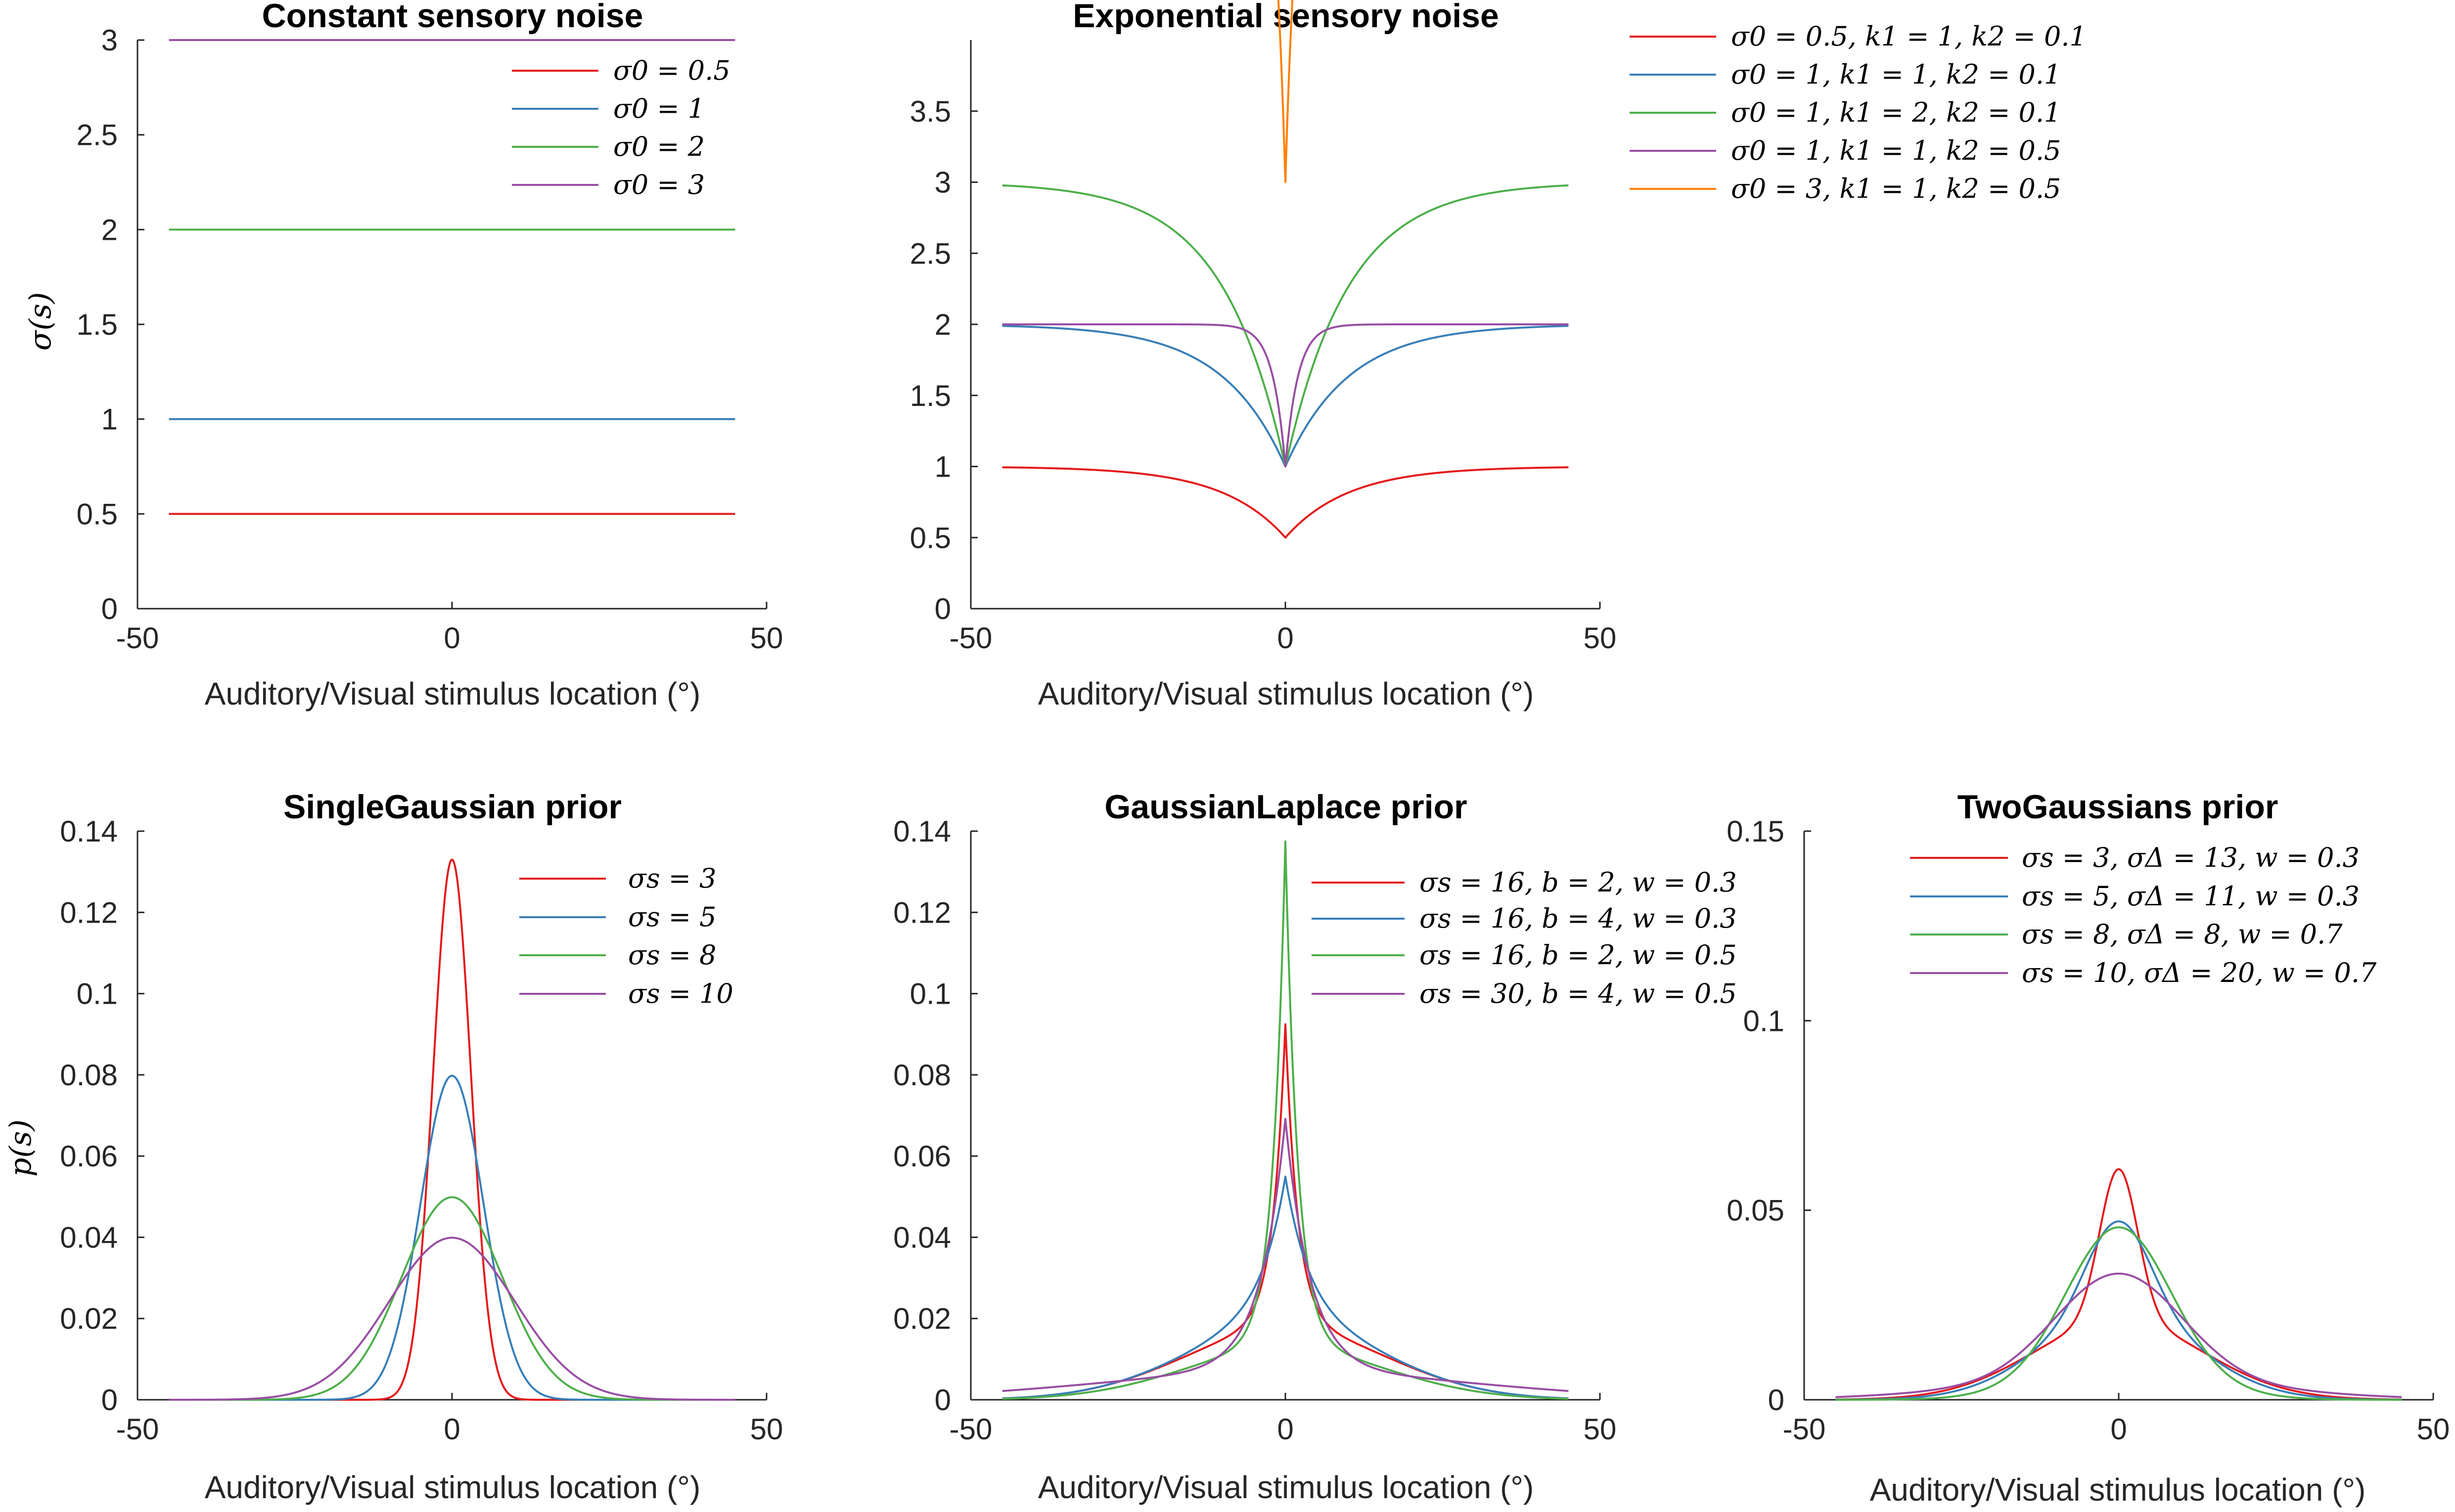 The width and height of the screenshot is (2455, 1512). What do you see at coordinates (680, 993) in the screenshot?
I see `p3-legend-label-3: σs = 10` at bounding box center [680, 993].